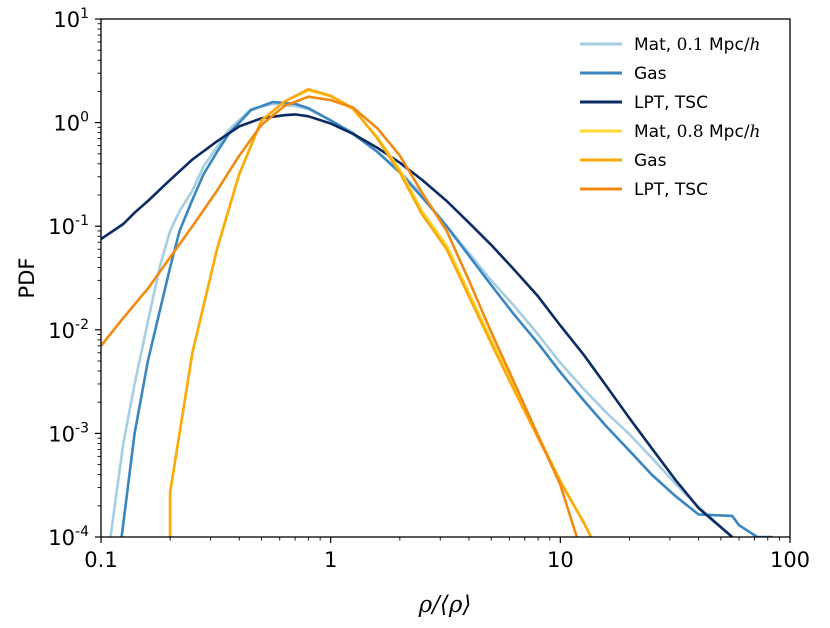  What do you see at coordinates (68, 226) in the screenshot?
I see `y-tick-label: 10⁻¹` at bounding box center [68, 226].